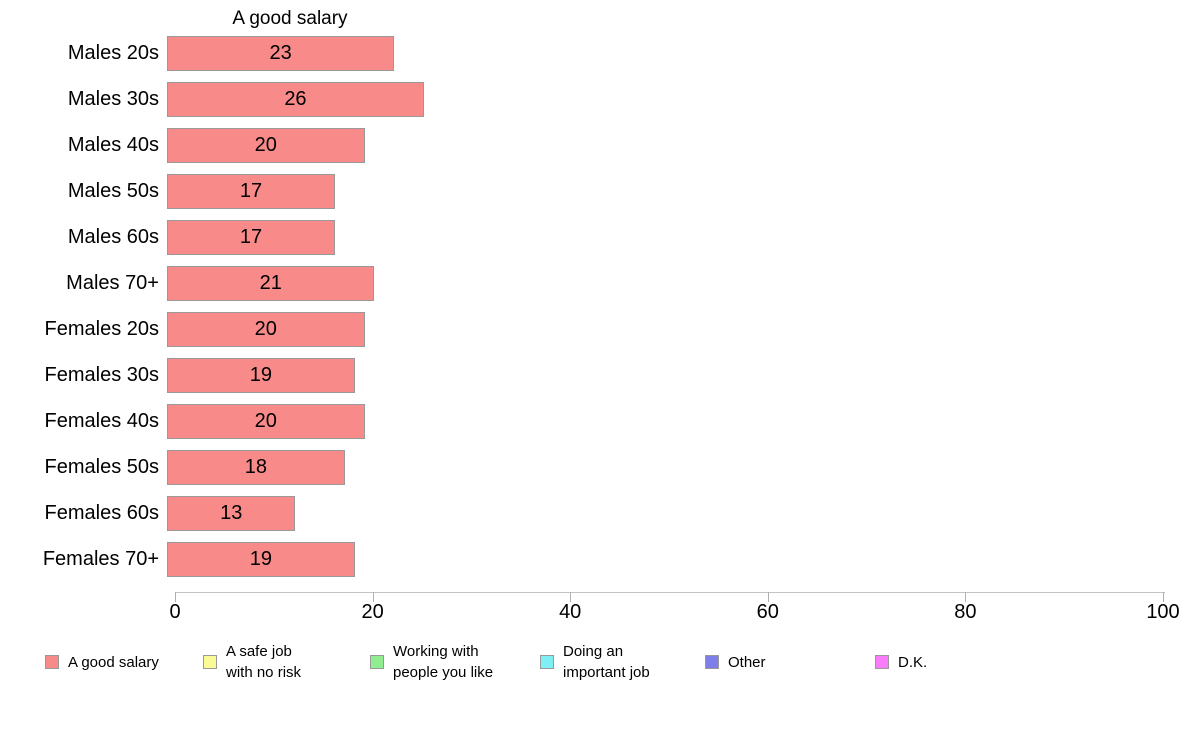 The height and width of the screenshot is (736, 1188). I want to click on category-label: Females 60s, so click(102, 512).